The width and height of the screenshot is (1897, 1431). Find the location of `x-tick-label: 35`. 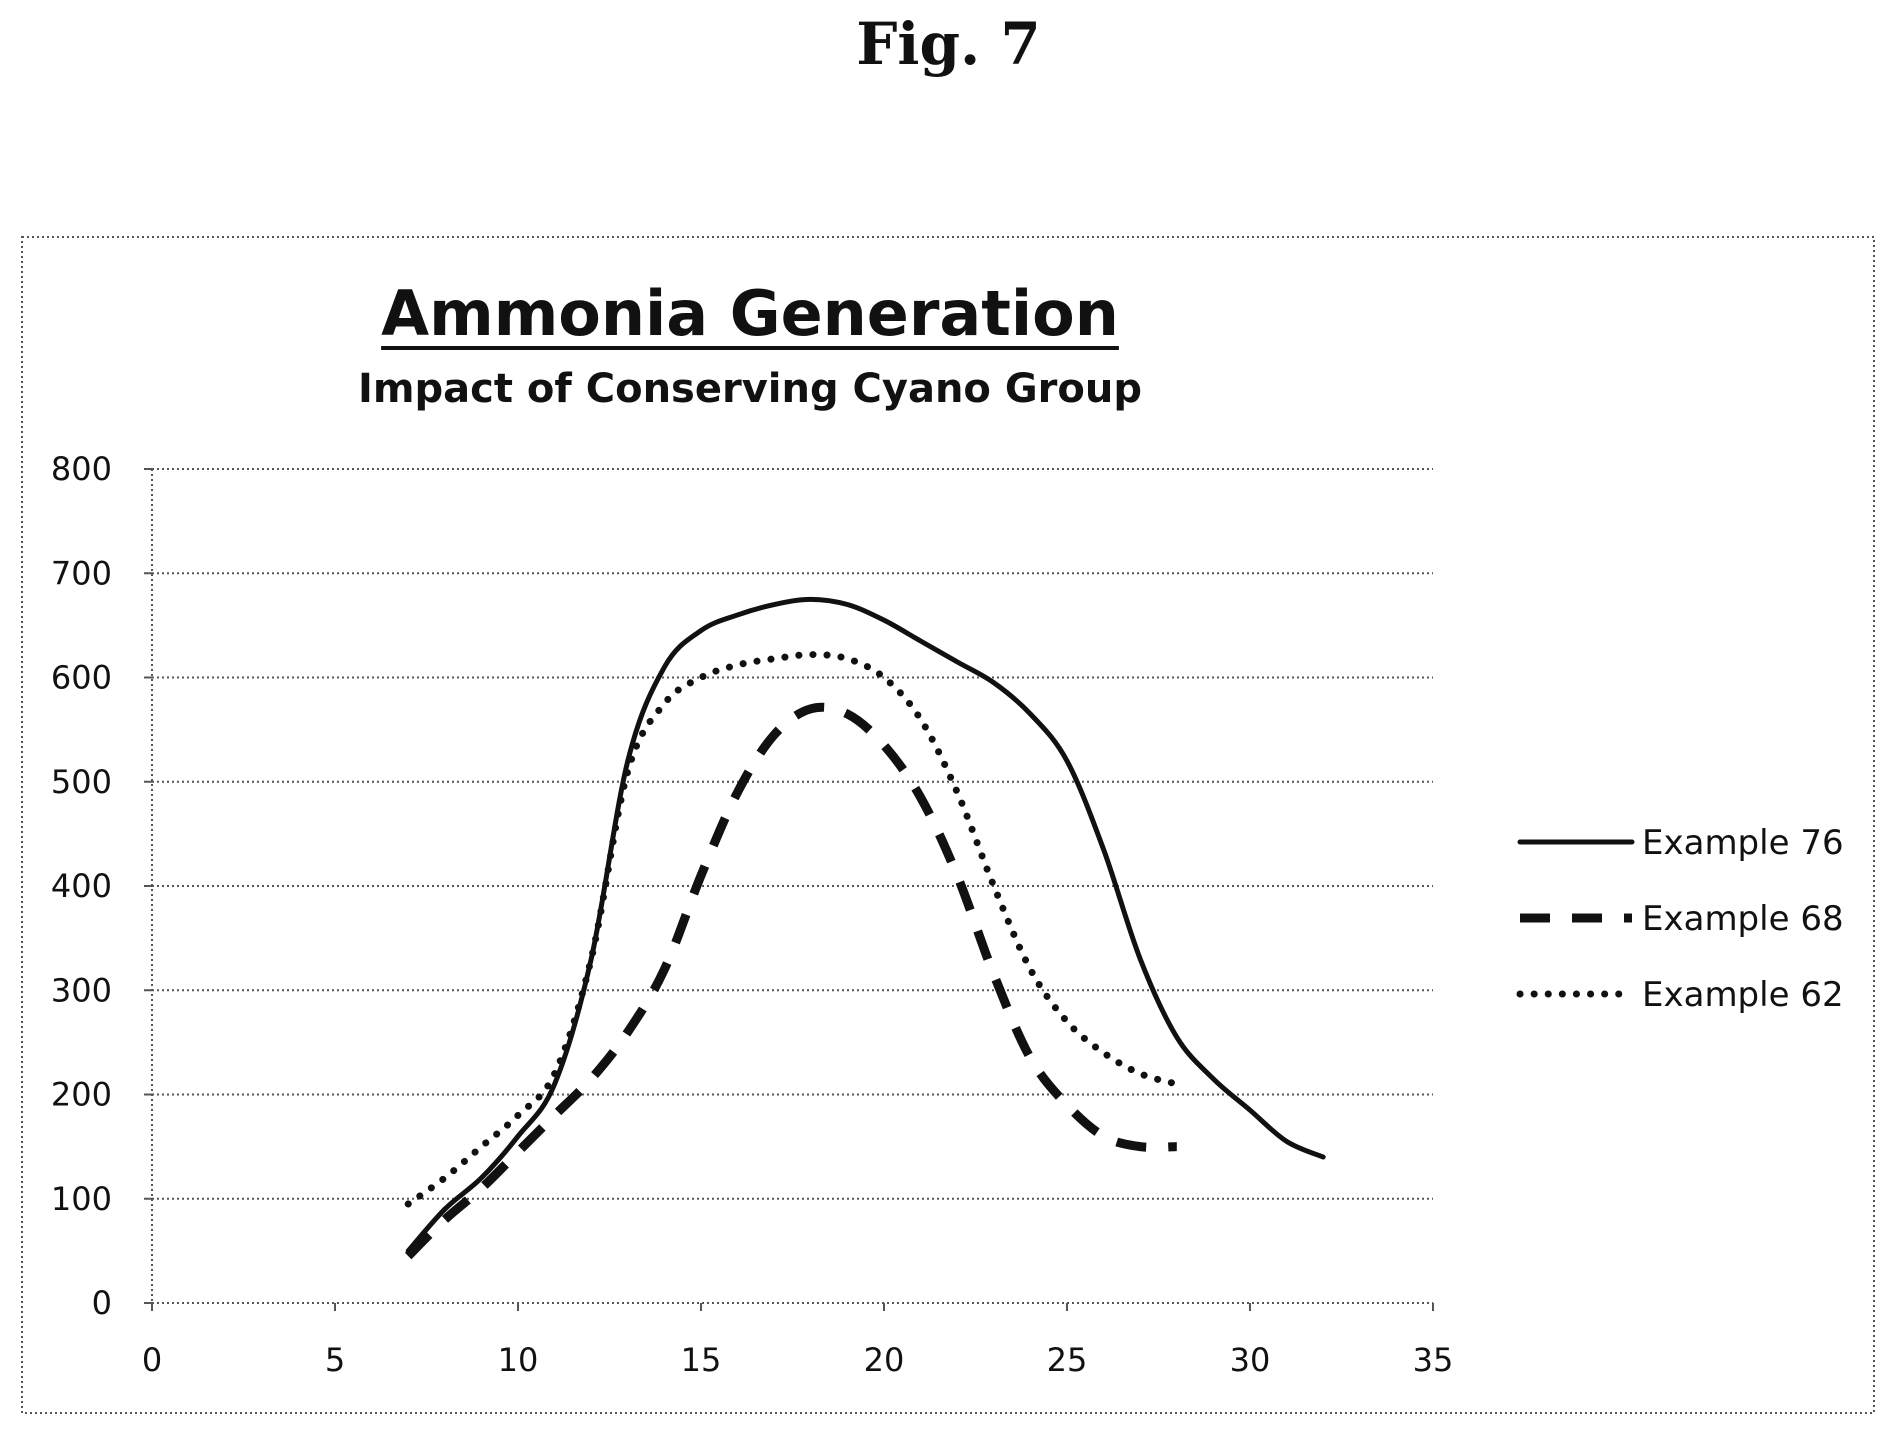

x-tick-label: 35 is located at coordinates (1433, 1360).